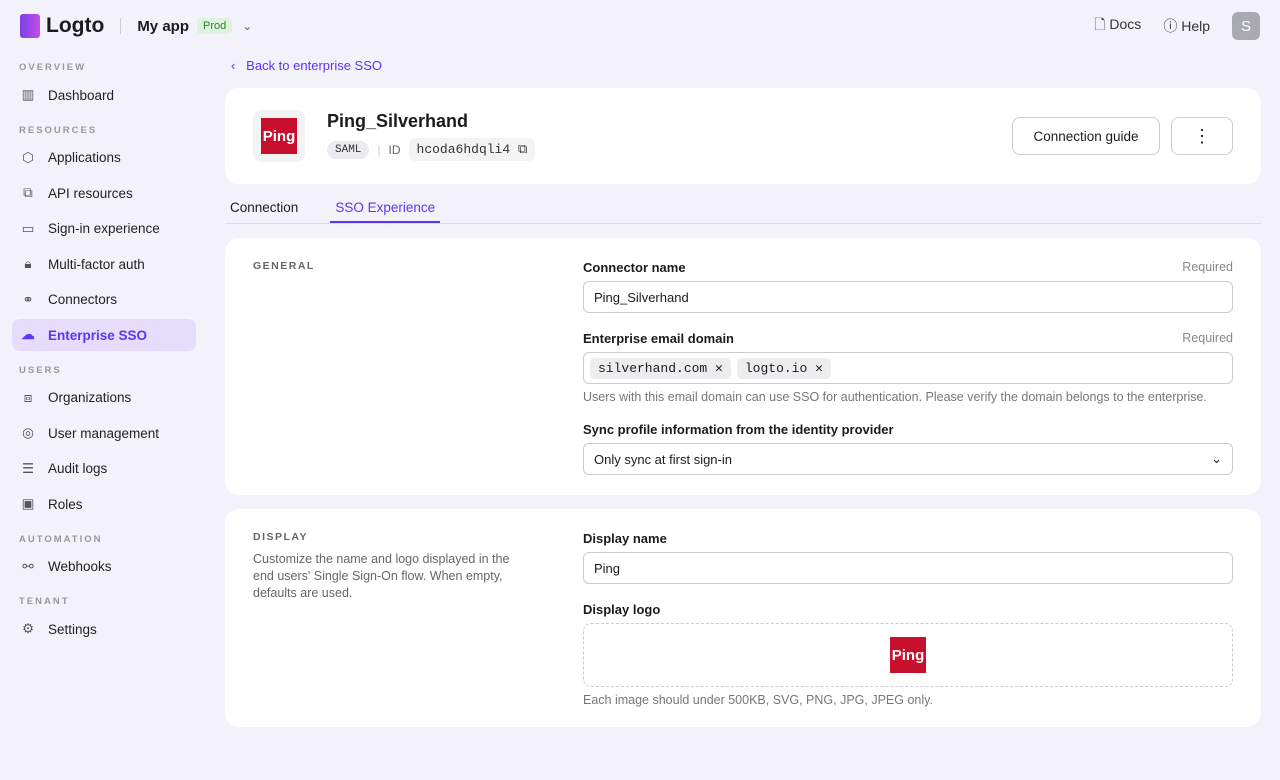  Describe the element at coordinates (348, 149) in the screenshot. I see `type-badge: SAML` at that location.